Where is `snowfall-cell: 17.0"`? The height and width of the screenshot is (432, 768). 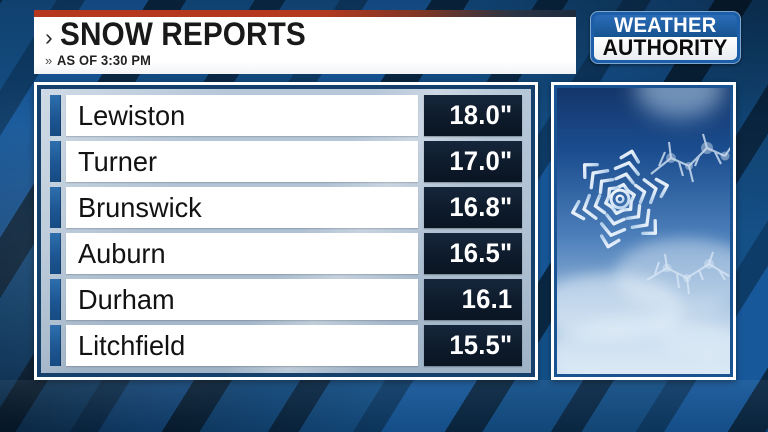 snowfall-cell: 17.0" is located at coordinates (473, 161).